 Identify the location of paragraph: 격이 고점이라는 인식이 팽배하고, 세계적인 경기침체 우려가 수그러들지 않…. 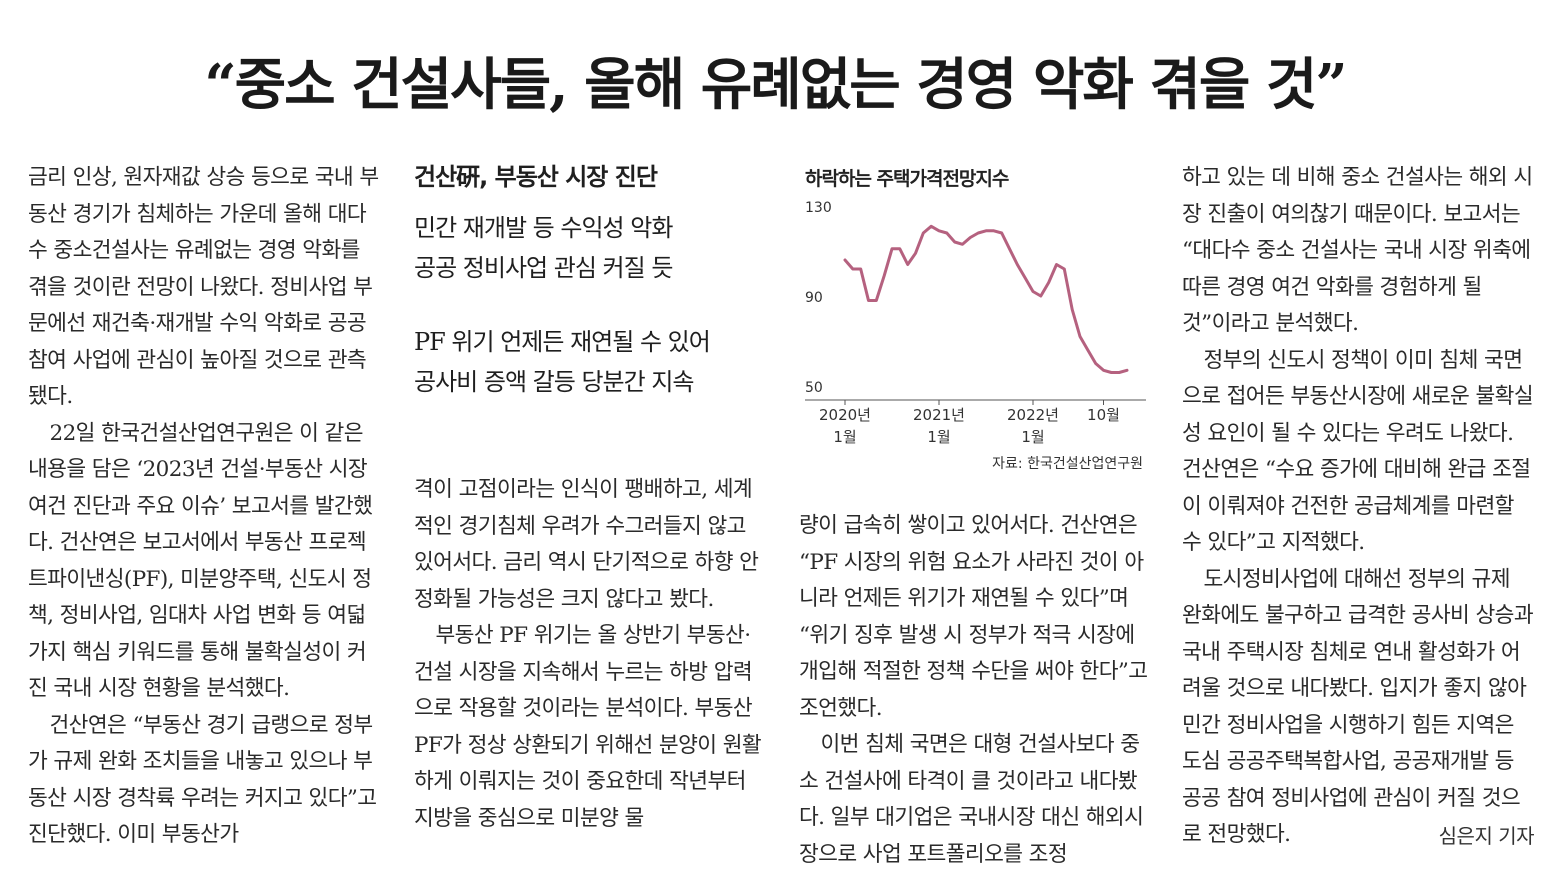
(586, 544).